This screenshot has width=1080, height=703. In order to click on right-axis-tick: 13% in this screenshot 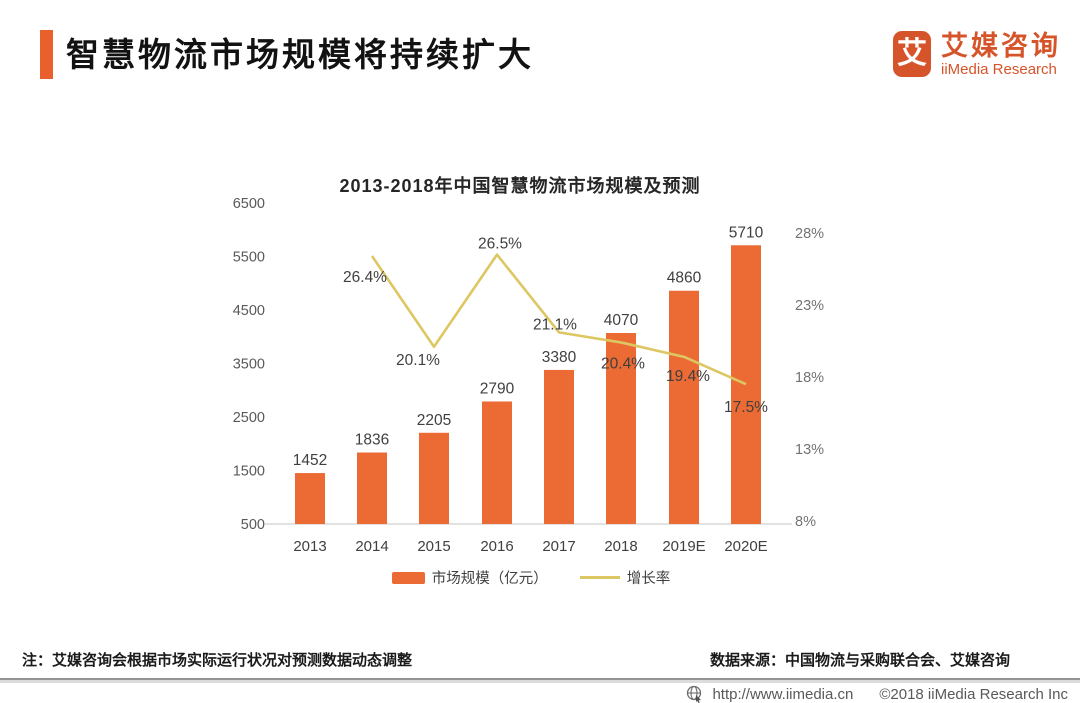, I will do `click(809, 450)`.